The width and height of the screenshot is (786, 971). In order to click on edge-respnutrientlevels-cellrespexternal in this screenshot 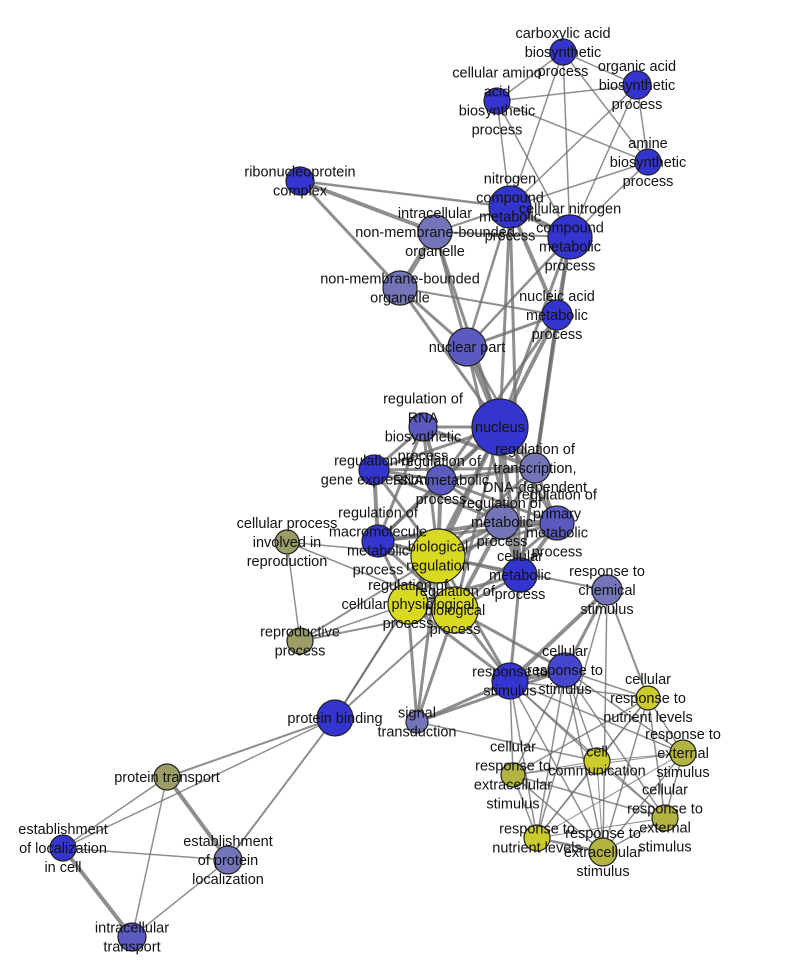, I will do `click(601, 828)`.